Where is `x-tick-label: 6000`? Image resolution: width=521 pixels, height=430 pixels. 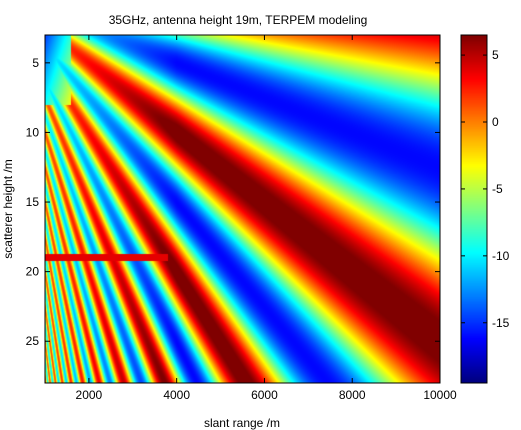
x-tick-label: 6000 is located at coordinates (264, 395).